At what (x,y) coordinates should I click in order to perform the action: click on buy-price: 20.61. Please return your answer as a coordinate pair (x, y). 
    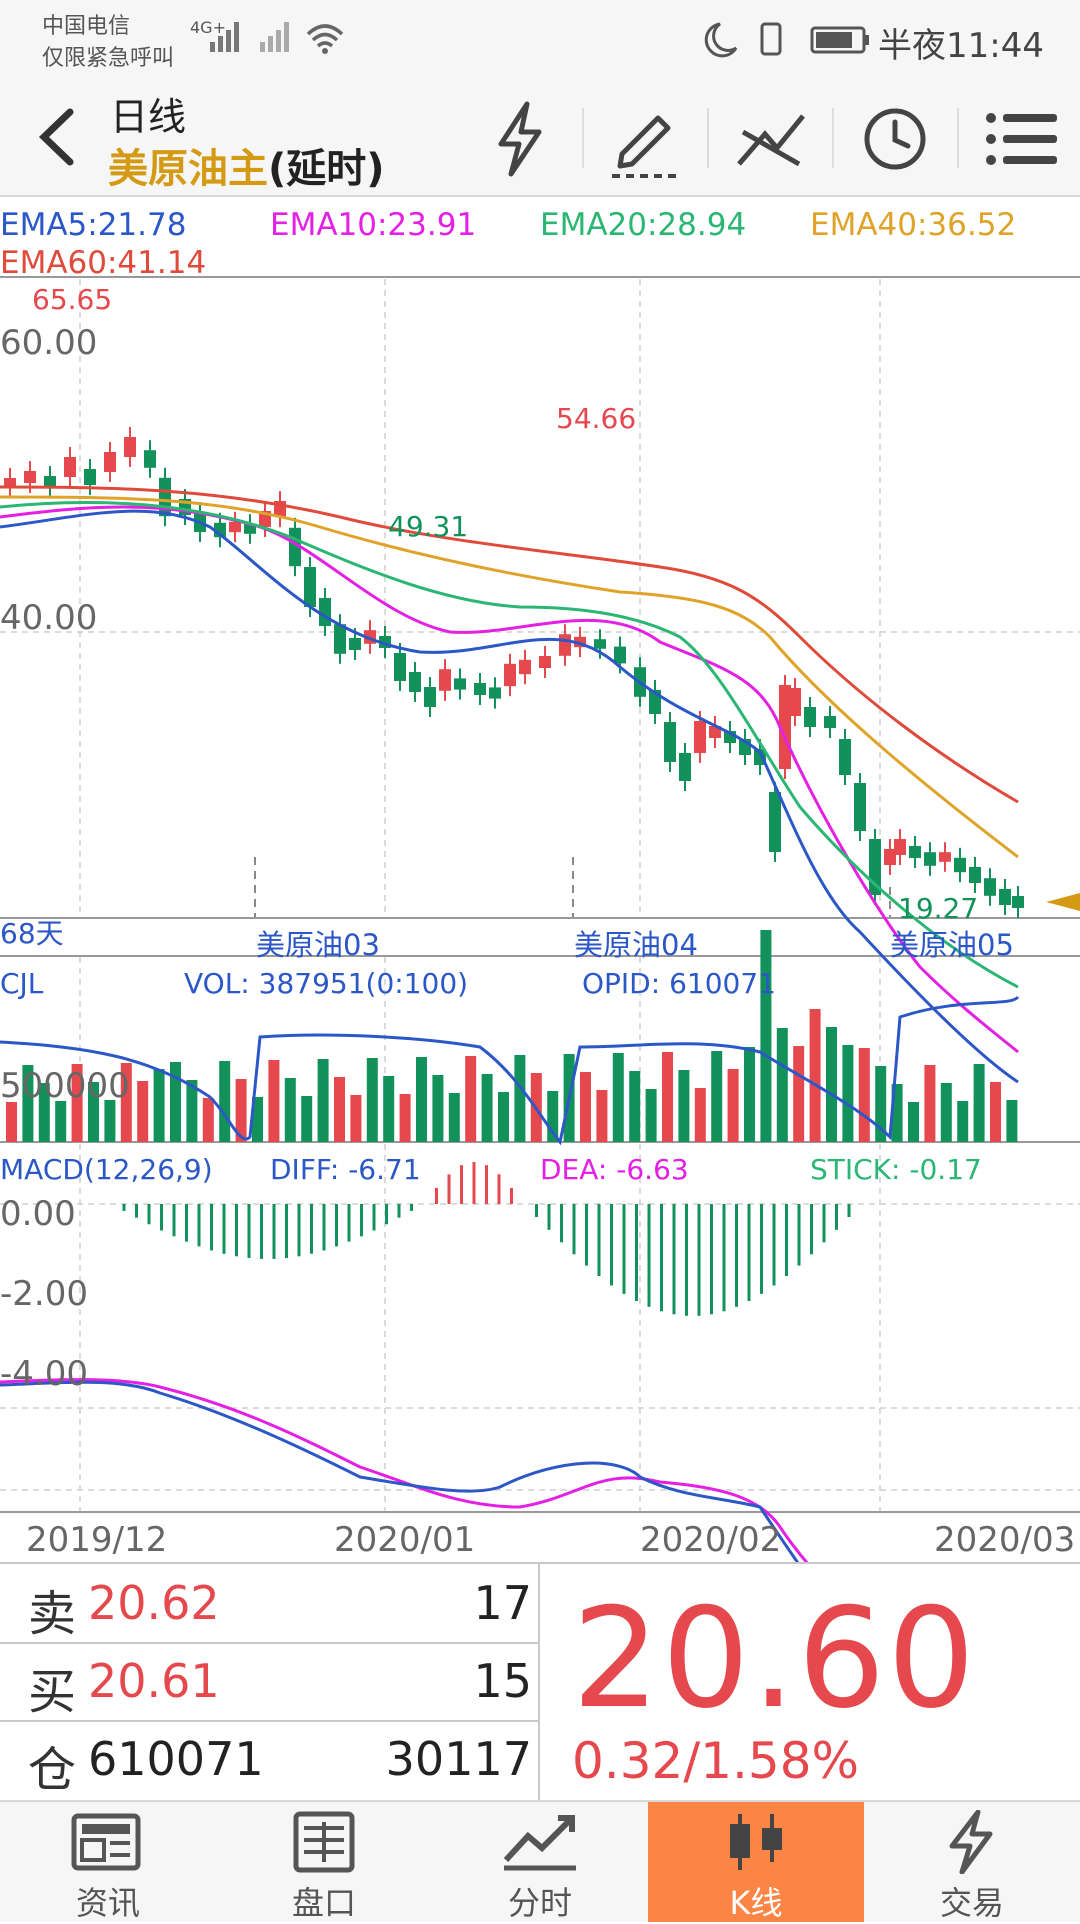
    Looking at the image, I should click on (154, 1681).